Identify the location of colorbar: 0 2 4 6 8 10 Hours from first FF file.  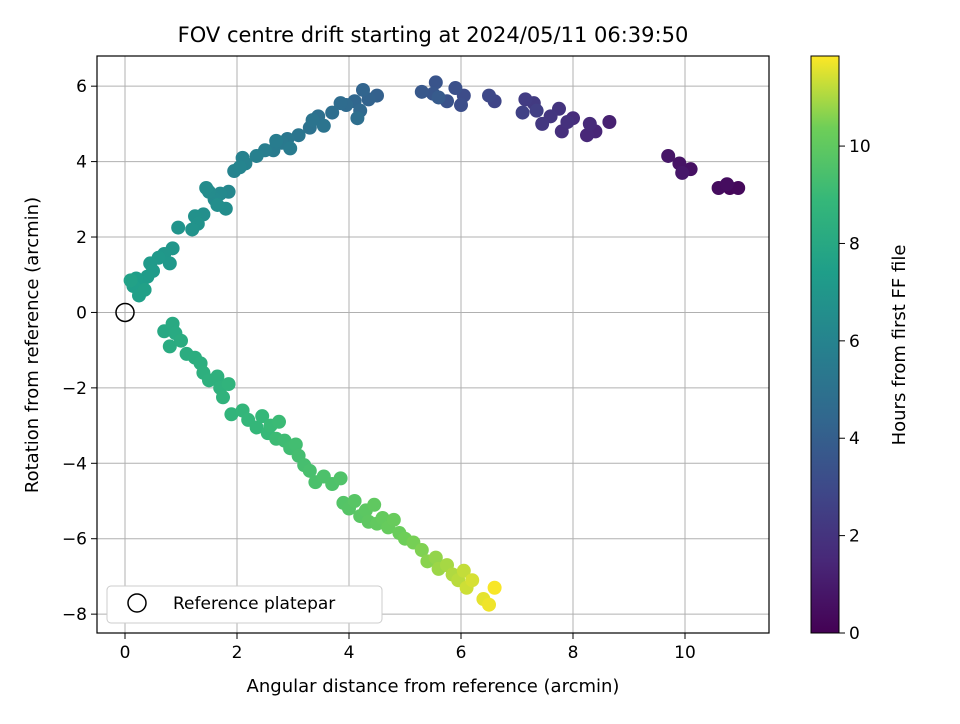
(860, 349).